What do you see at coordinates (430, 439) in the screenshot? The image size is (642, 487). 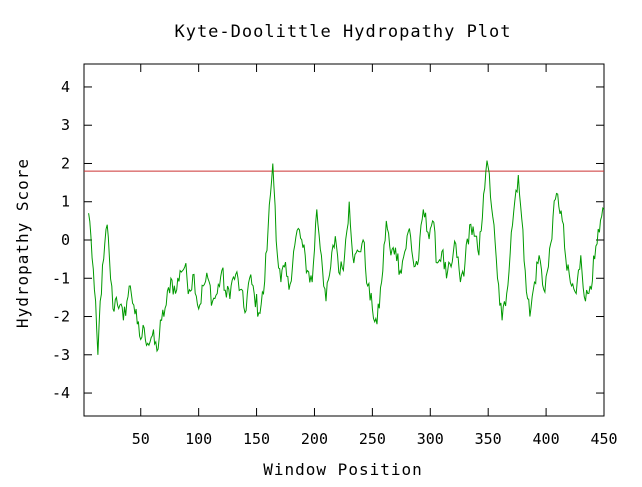 I see `x-tick-label: 300` at bounding box center [430, 439].